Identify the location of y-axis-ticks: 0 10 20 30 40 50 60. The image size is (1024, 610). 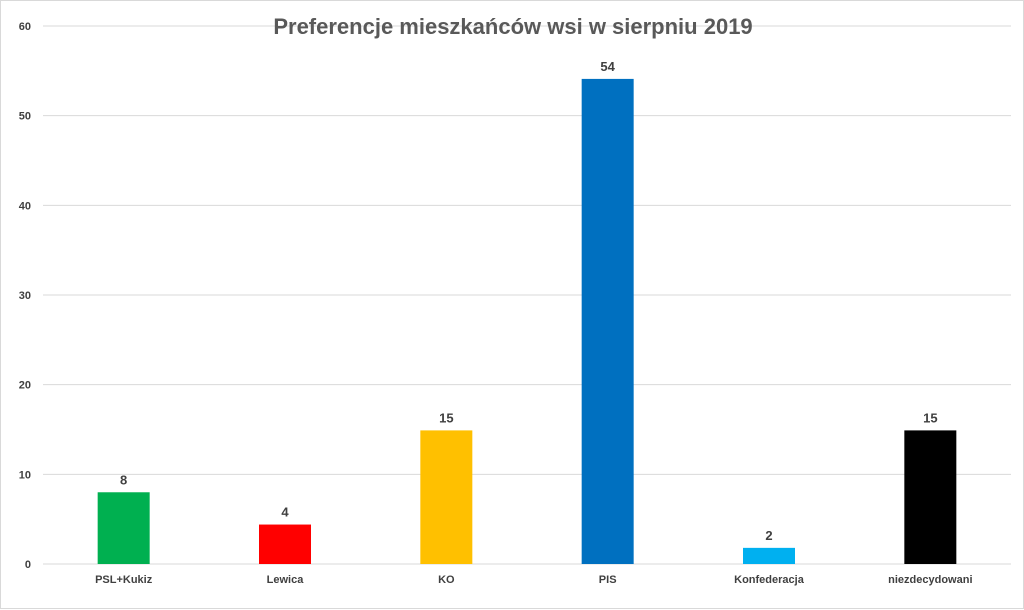
(25, 296).